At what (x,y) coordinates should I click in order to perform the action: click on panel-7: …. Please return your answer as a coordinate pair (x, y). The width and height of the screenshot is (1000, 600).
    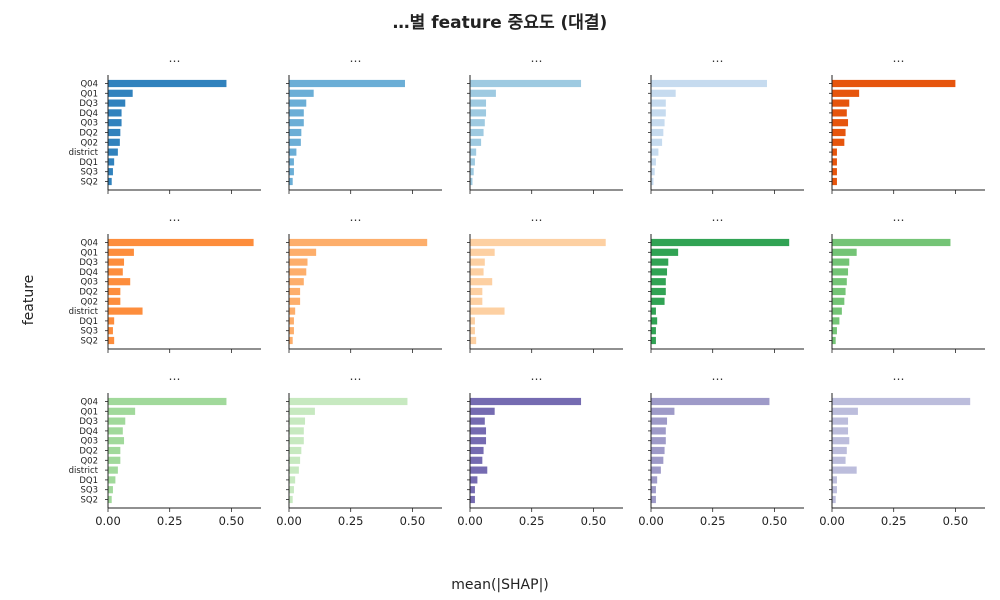
    Looking at the image, I should click on (364, 281).